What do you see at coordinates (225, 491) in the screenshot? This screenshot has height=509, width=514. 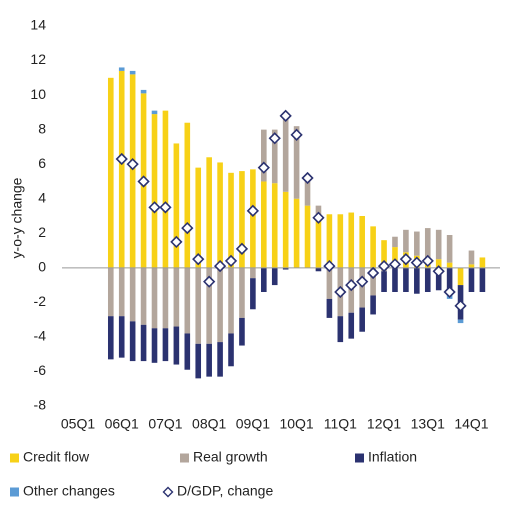 I see `legend-label: D/GDP, change` at bounding box center [225, 491].